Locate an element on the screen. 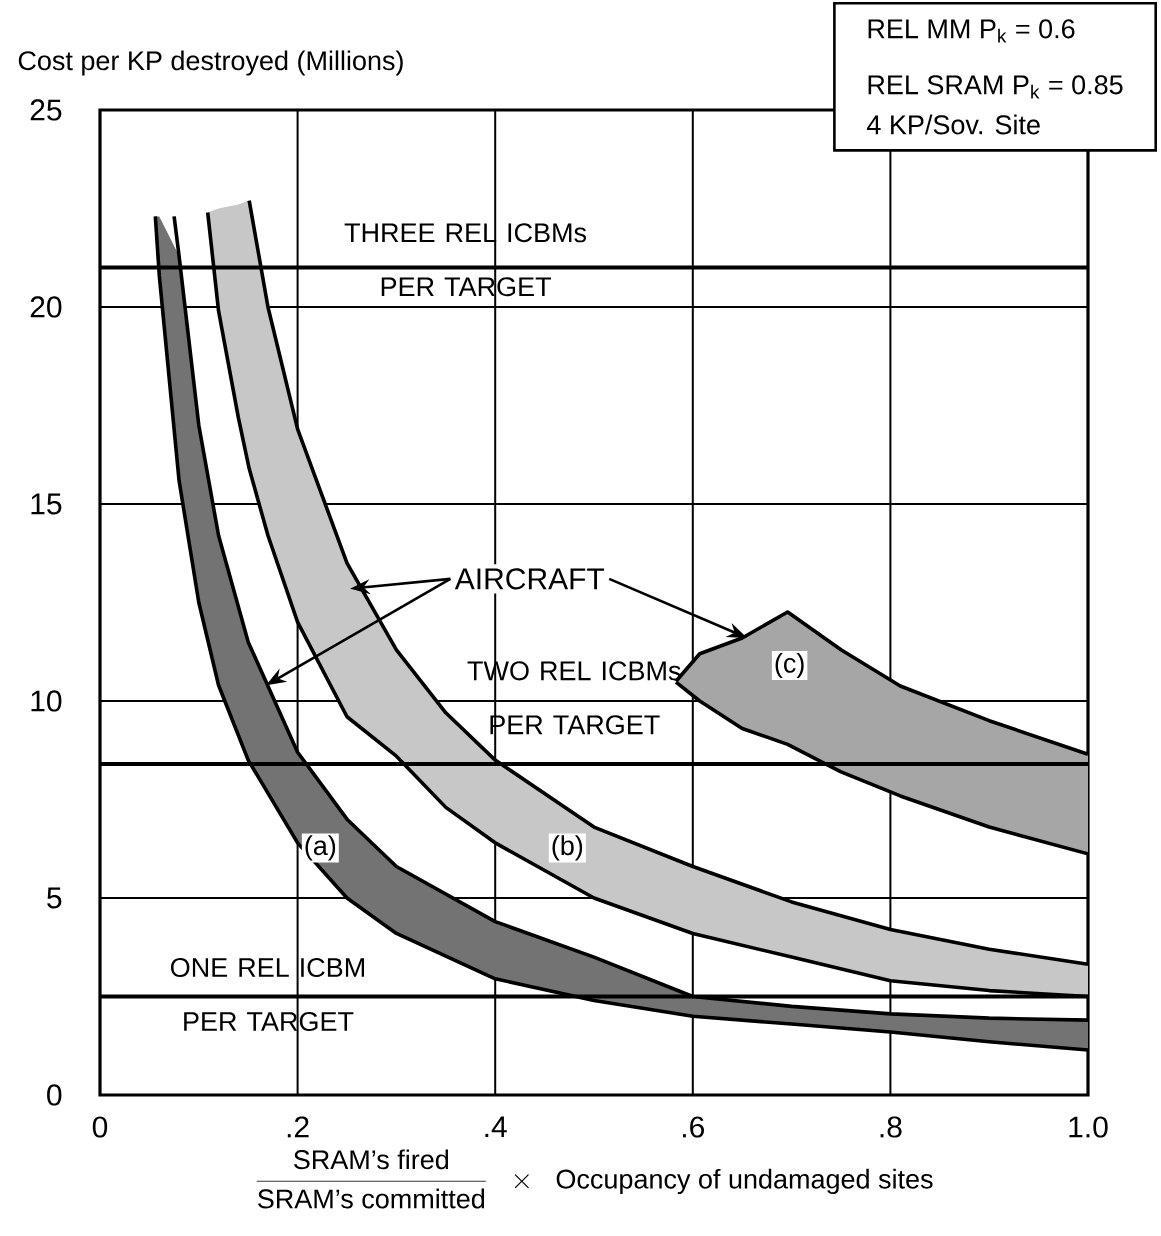 The image size is (1161, 1236). x-tick-label: .2 is located at coordinates (298, 1127).